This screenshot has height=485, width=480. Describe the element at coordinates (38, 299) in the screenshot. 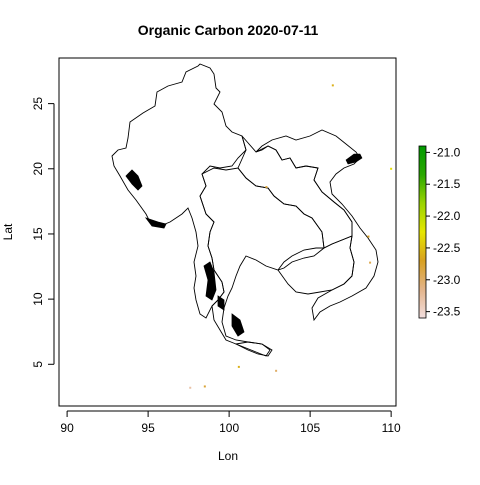

I see `y-tick-label: 10` at that location.